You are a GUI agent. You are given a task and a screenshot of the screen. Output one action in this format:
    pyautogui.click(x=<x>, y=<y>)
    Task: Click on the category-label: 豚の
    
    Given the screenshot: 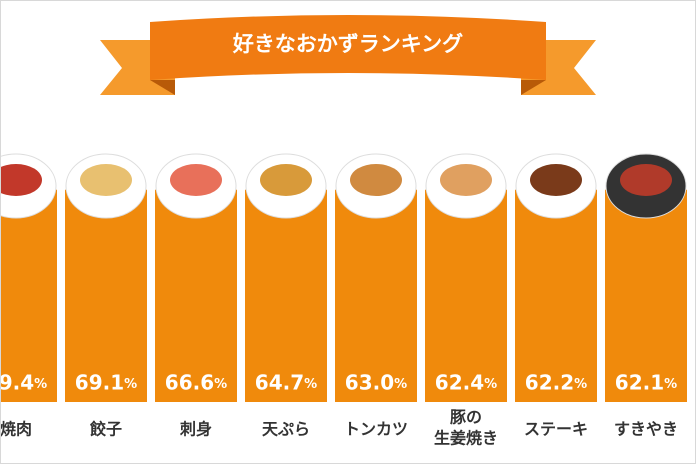 What is the action you would take?
    pyautogui.click(x=466, y=417)
    